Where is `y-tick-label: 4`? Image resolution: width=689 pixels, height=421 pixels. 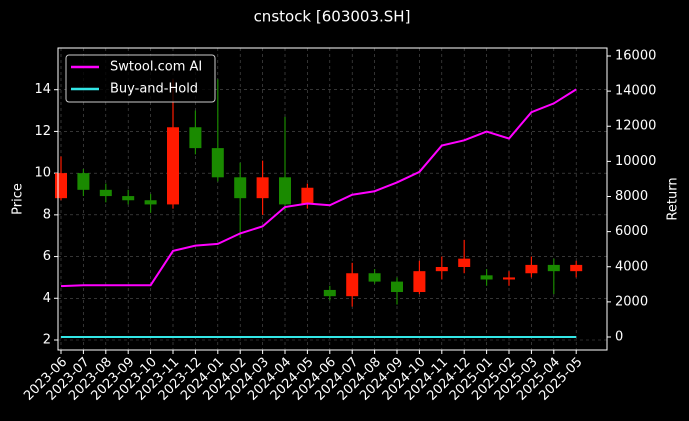
y-tick-label: 4 is located at coordinates (47, 298).